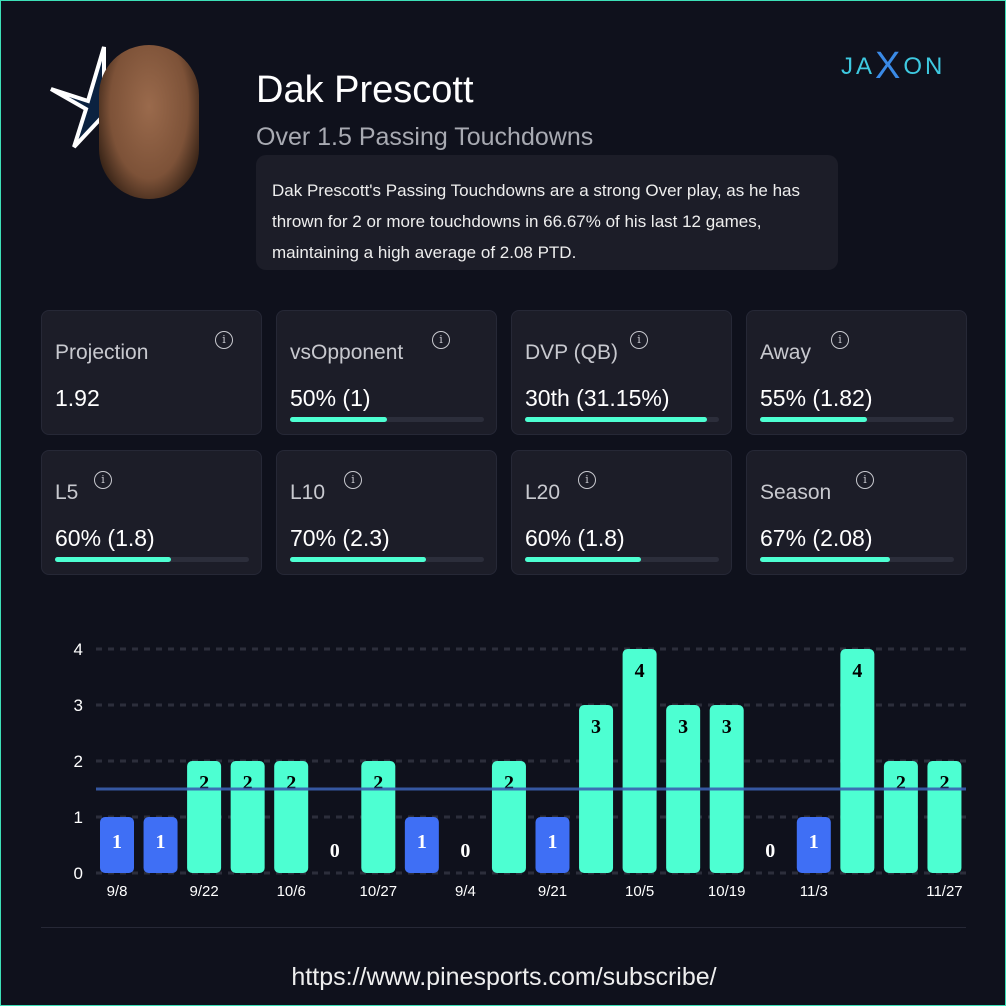 Image resolution: width=1006 pixels, height=1006 pixels. Describe the element at coordinates (151, 512) in the screenshot. I see `stat-card-l5: L5 i 60% (1.8)` at that location.